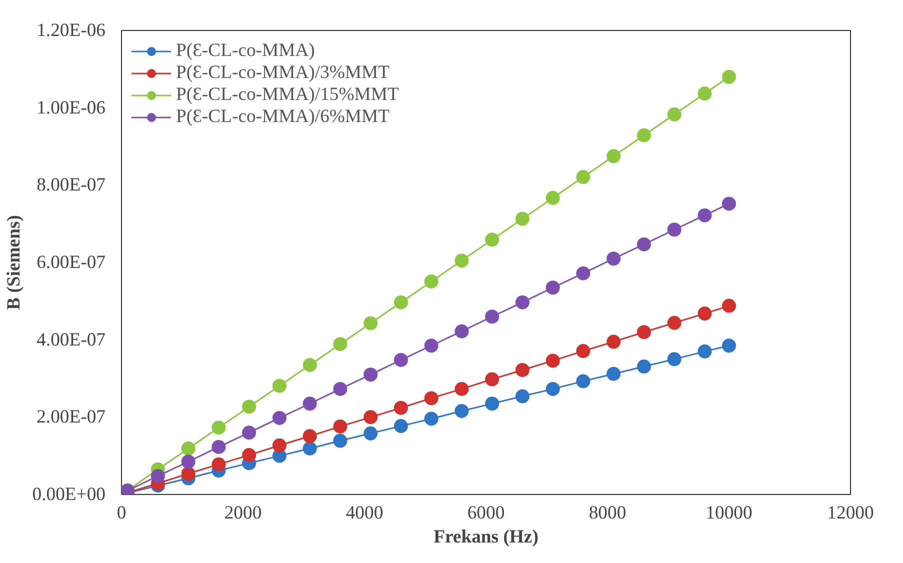 This screenshot has width=903, height=563. Describe the element at coordinates (121, 513) in the screenshot. I see `x-tick-label: 0` at that location.